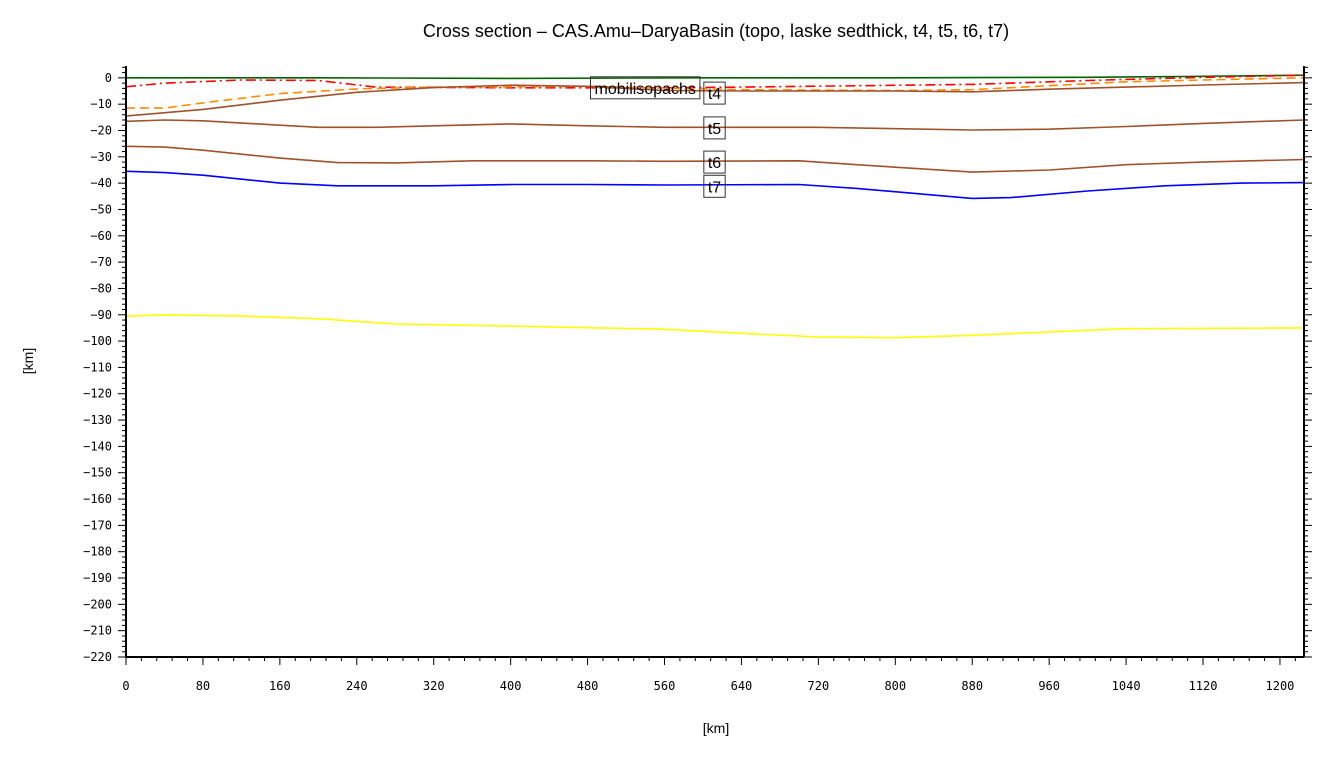  Describe the element at coordinates (97, 578) in the screenshot. I see `y-tick-label: −190` at that location.